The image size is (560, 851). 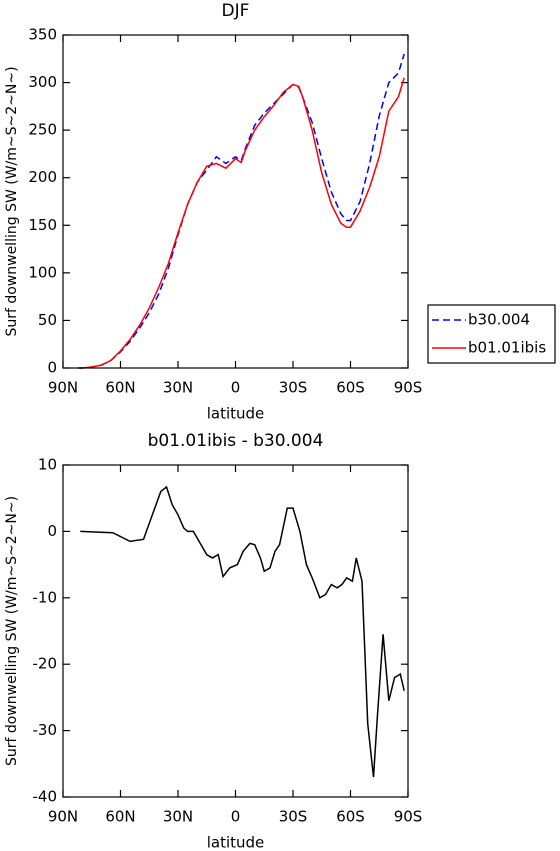 I want to click on y-tick-label: -30, so click(x=45, y=730).